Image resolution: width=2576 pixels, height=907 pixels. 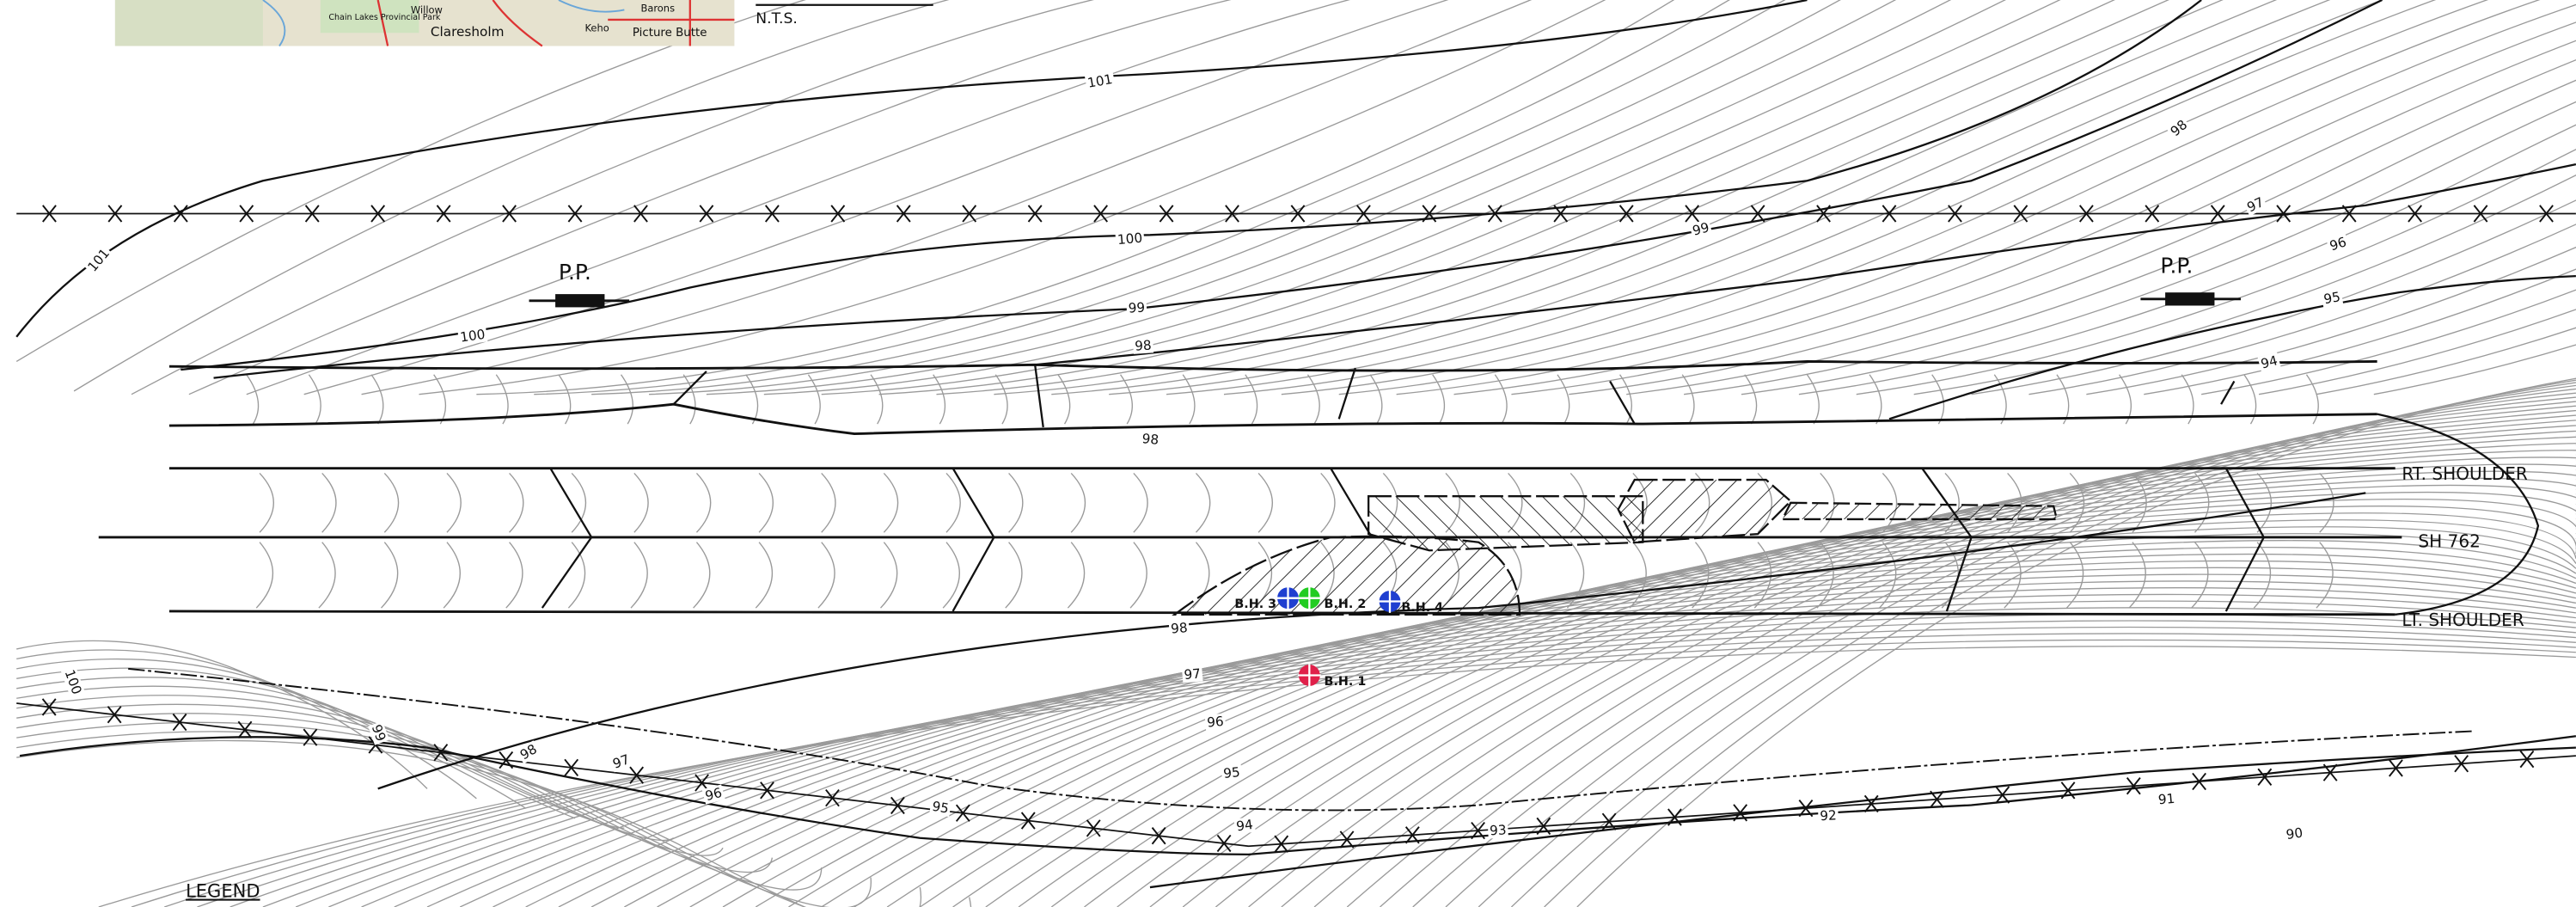 I want to click on power-pole: P.P., so click(x=2191, y=279).